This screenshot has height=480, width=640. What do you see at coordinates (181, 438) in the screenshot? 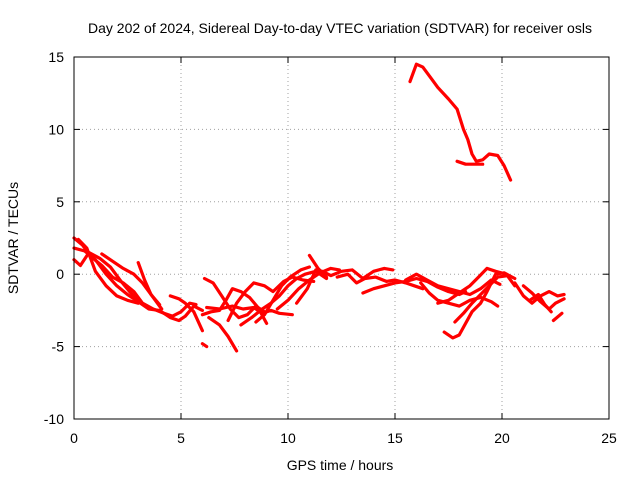
I see `x-tick-label: 5` at bounding box center [181, 438].